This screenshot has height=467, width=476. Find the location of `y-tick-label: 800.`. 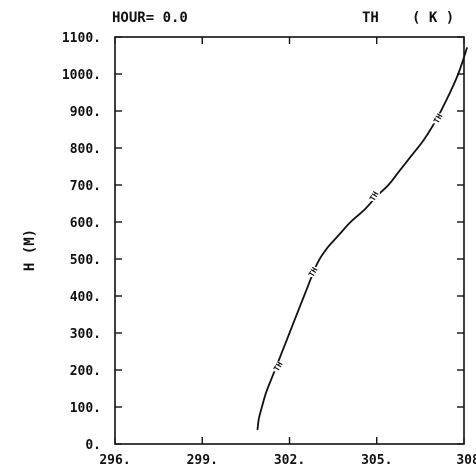

y-tick-label: 800. is located at coordinates (85, 149).